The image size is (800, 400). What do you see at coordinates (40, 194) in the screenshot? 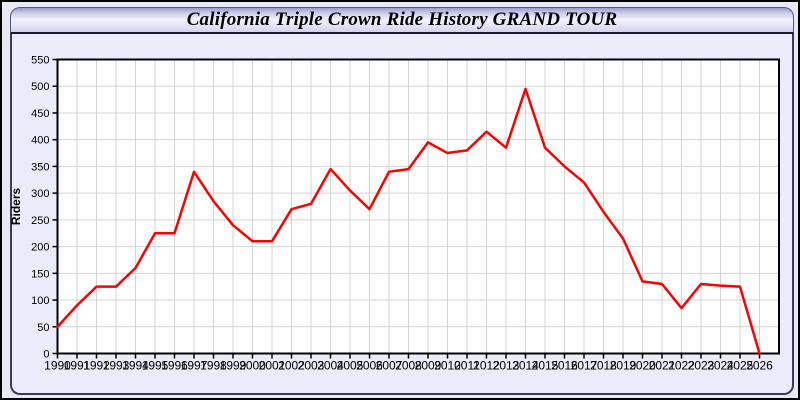
I see `svg-text: 300` at bounding box center [40, 194].